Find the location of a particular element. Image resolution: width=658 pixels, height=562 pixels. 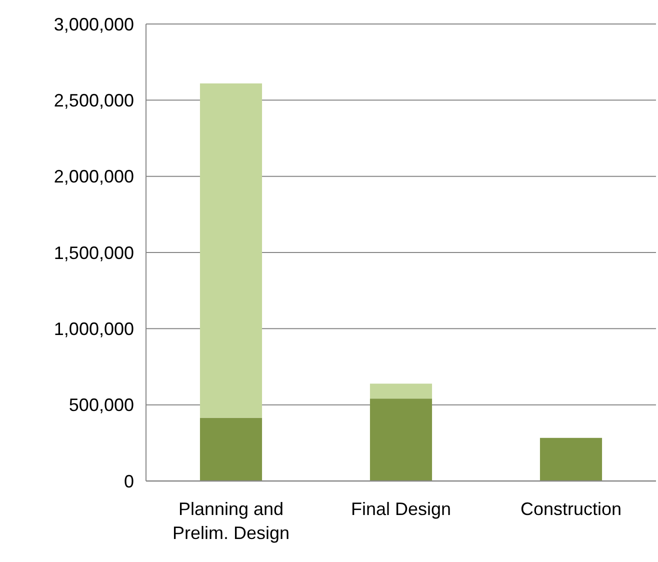

y-tick-label: 1,500,000 is located at coordinates (94, 252).